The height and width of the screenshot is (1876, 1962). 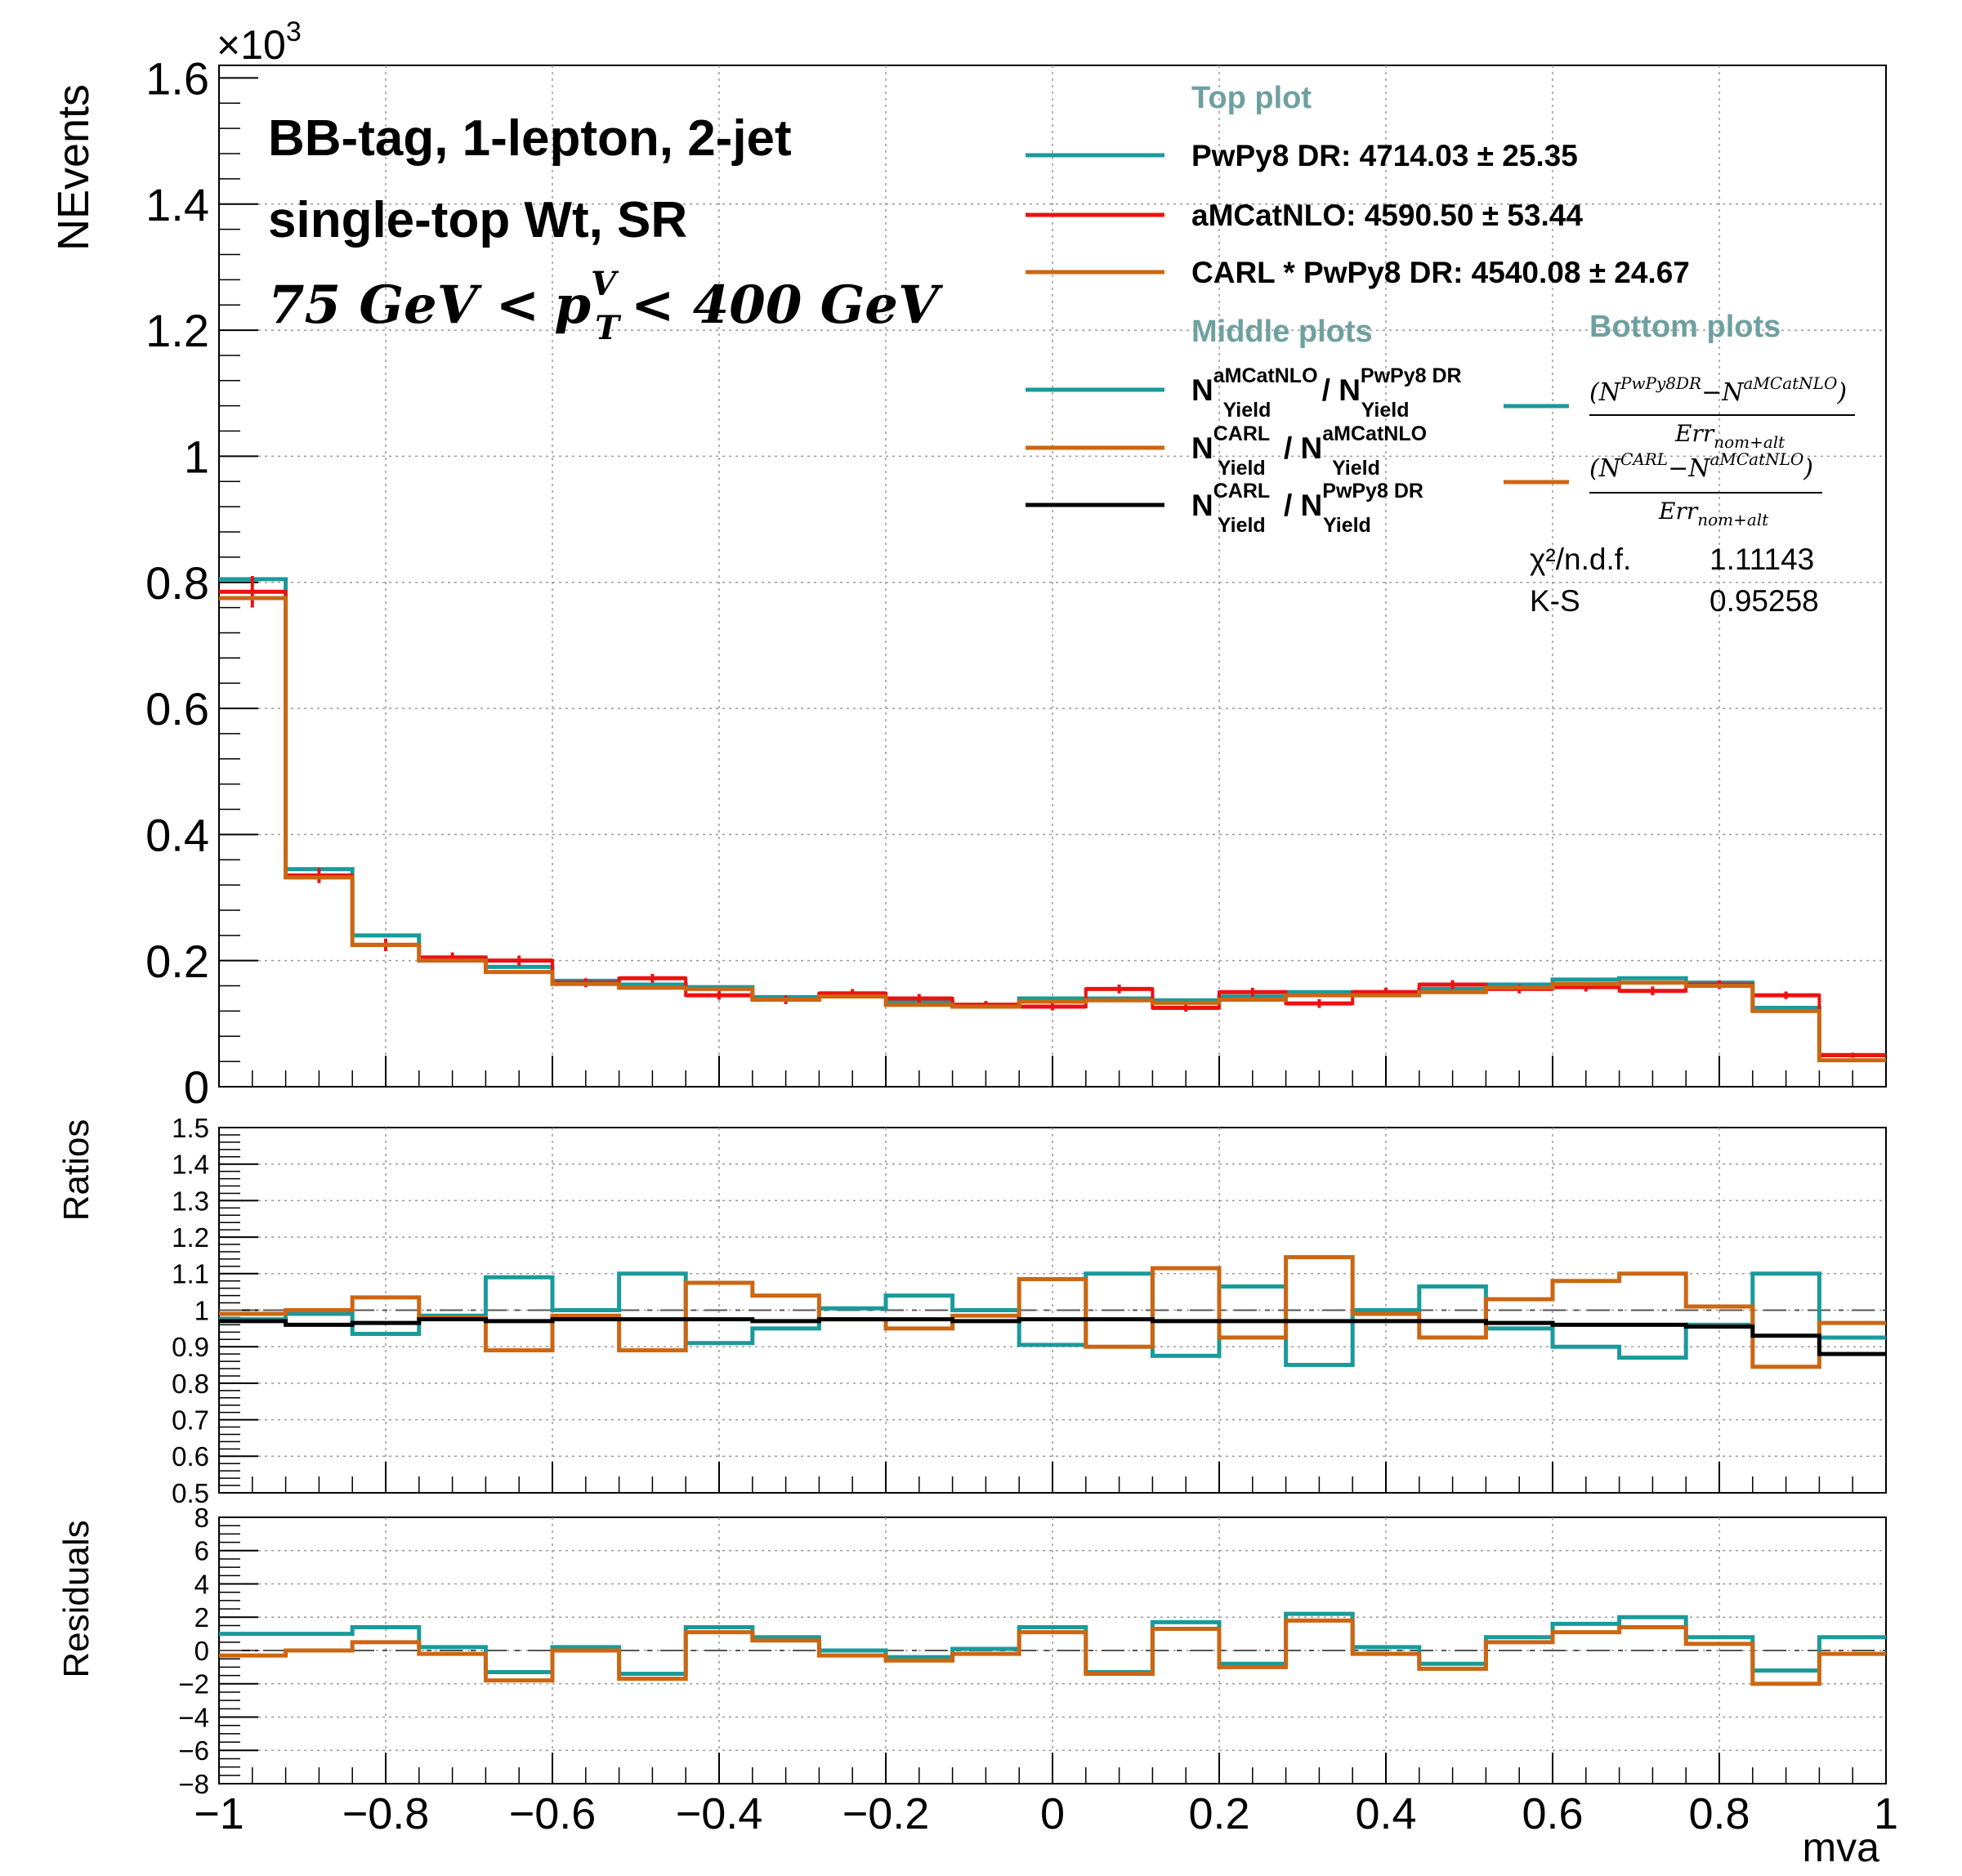 I want to click on x-tick-label: −0.6, so click(x=553, y=1813).